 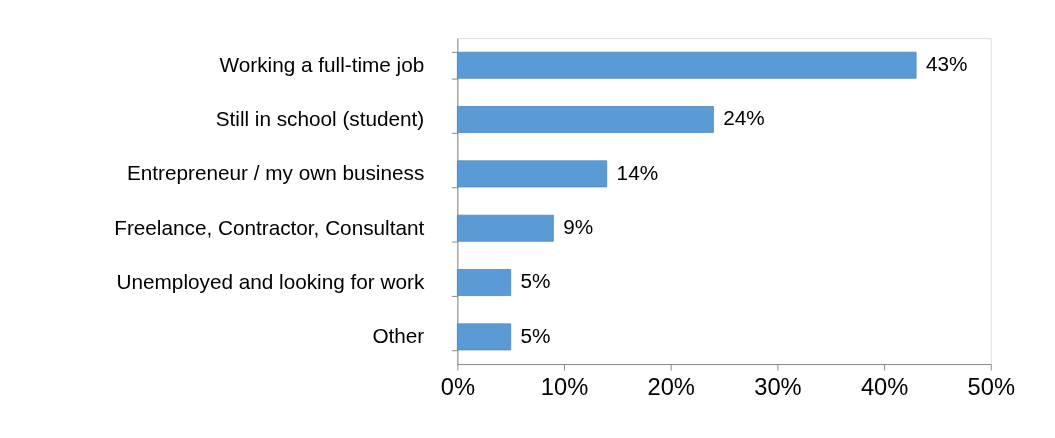 What do you see at coordinates (578, 227) in the screenshot?
I see `data-label: 9%` at bounding box center [578, 227].